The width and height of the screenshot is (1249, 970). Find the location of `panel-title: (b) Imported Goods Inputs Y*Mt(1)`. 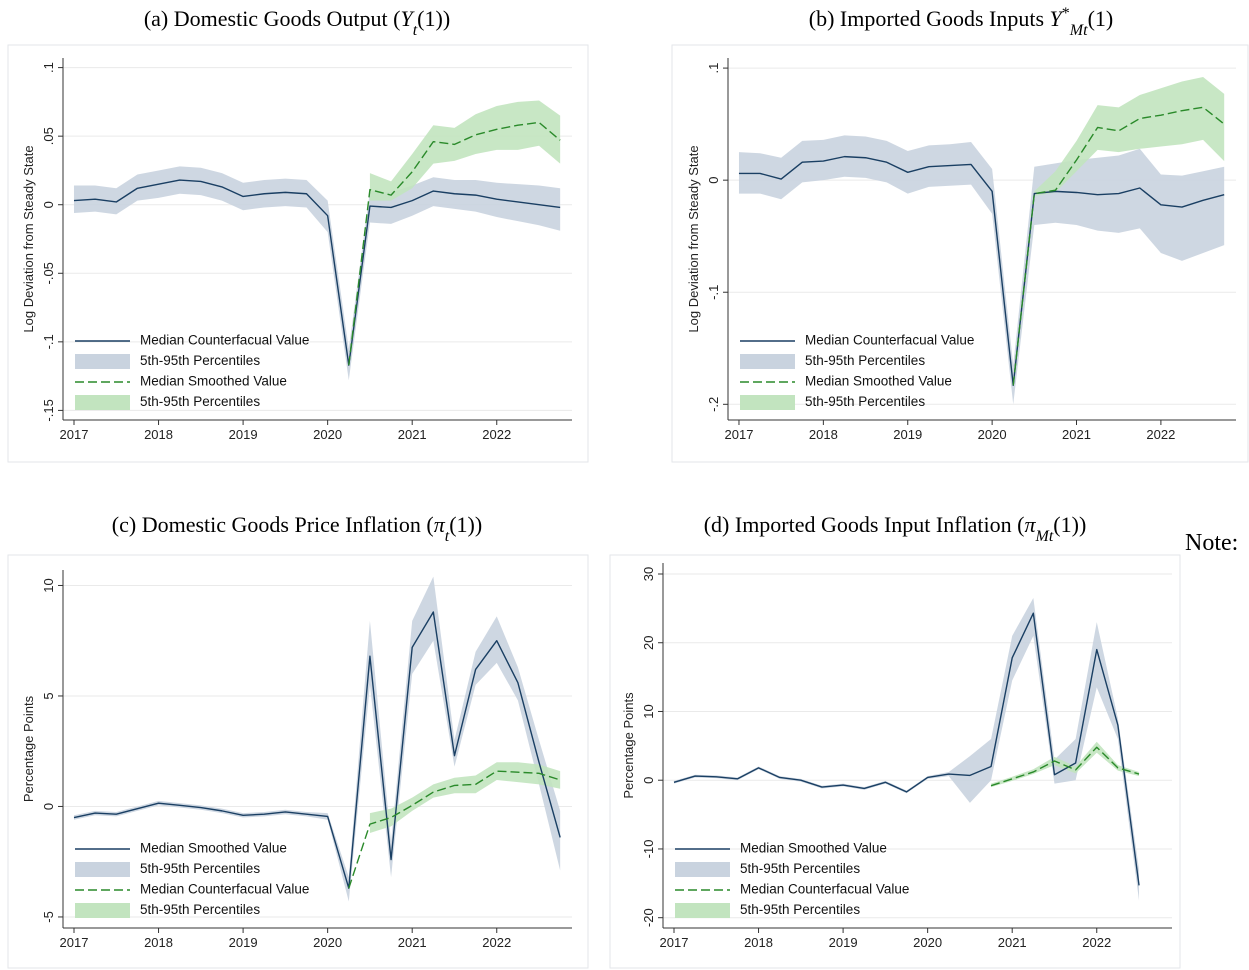

panel-title: (b) Imported Goods Inputs Y*Mt(1) is located at coordinates (961, 22).